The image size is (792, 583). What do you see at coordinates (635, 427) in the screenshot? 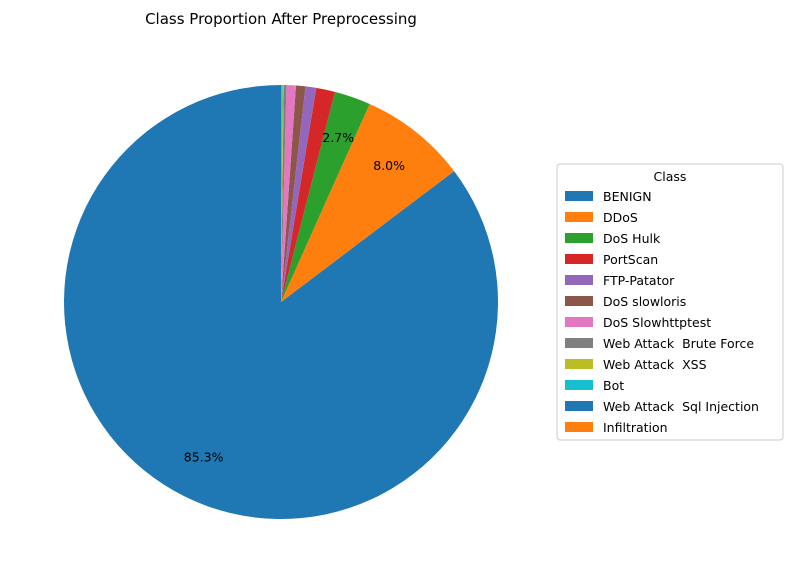
I see `legend-label: Infiltration` at bounding box center [635, 427].